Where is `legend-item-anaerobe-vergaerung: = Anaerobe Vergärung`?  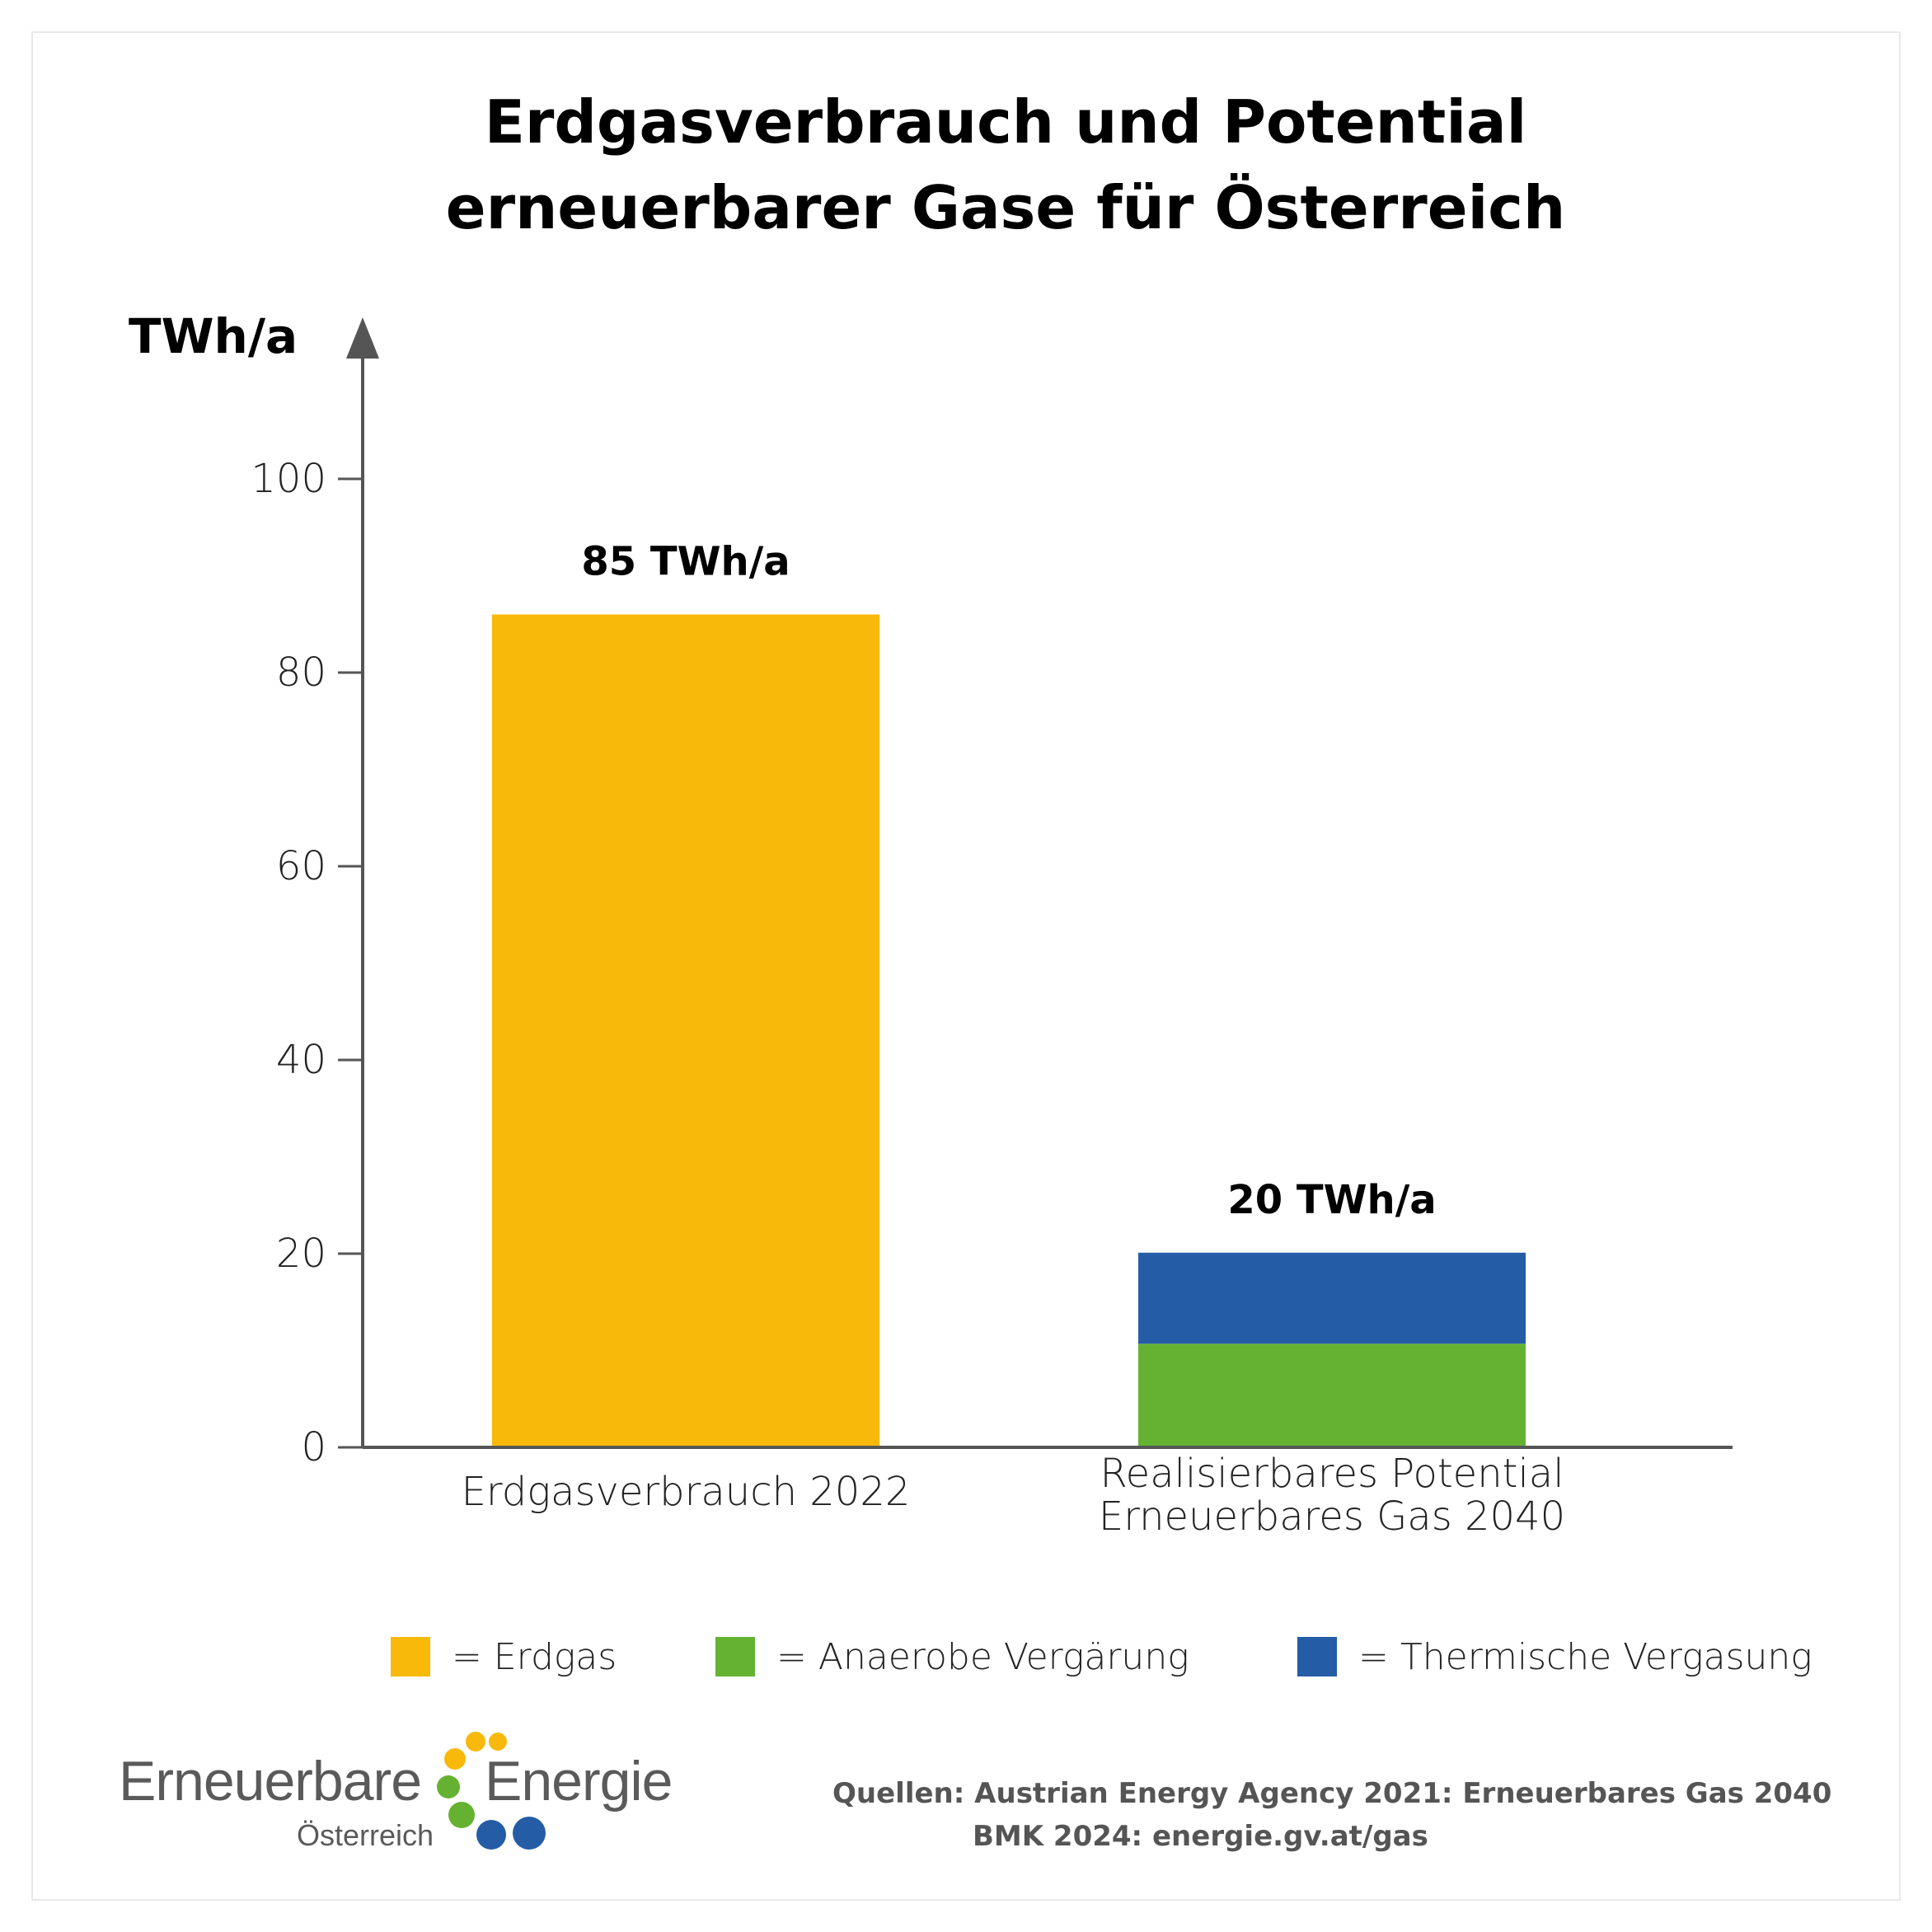
legend-item-anaerobe-vergaerung: = Anaerobe Vergärung is located at coordinates (952, 1656).